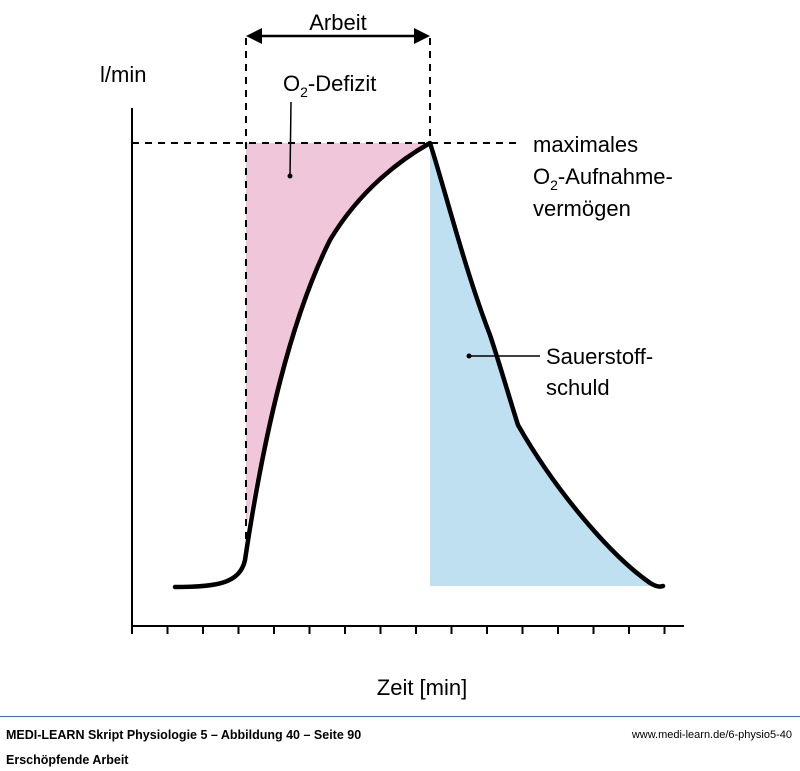 Image resolution: width=800 pixels, height=771 pixels. What do you see at coordinates (578, 387) in the screenshot?
I see `oxygen-debt-label-line2: schuld` at bounding box center [578, 387].